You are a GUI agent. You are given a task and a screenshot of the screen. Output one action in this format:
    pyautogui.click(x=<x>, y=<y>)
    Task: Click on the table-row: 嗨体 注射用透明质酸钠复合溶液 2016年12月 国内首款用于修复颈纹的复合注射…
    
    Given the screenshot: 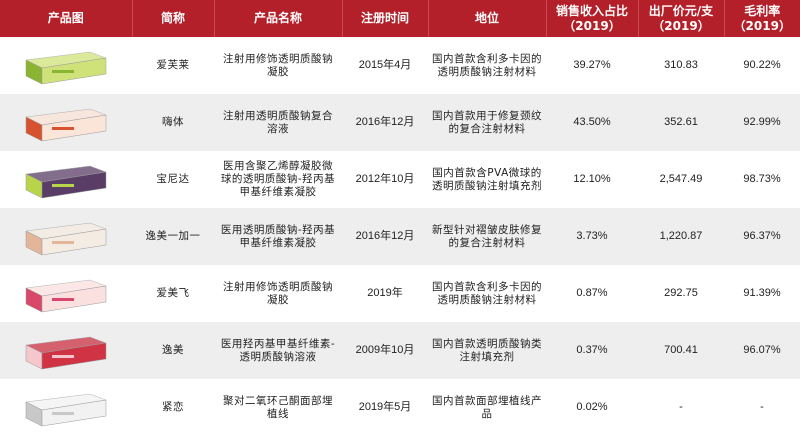 What is the action you would take?
    pyautogui.click(x=400, y=122)
    